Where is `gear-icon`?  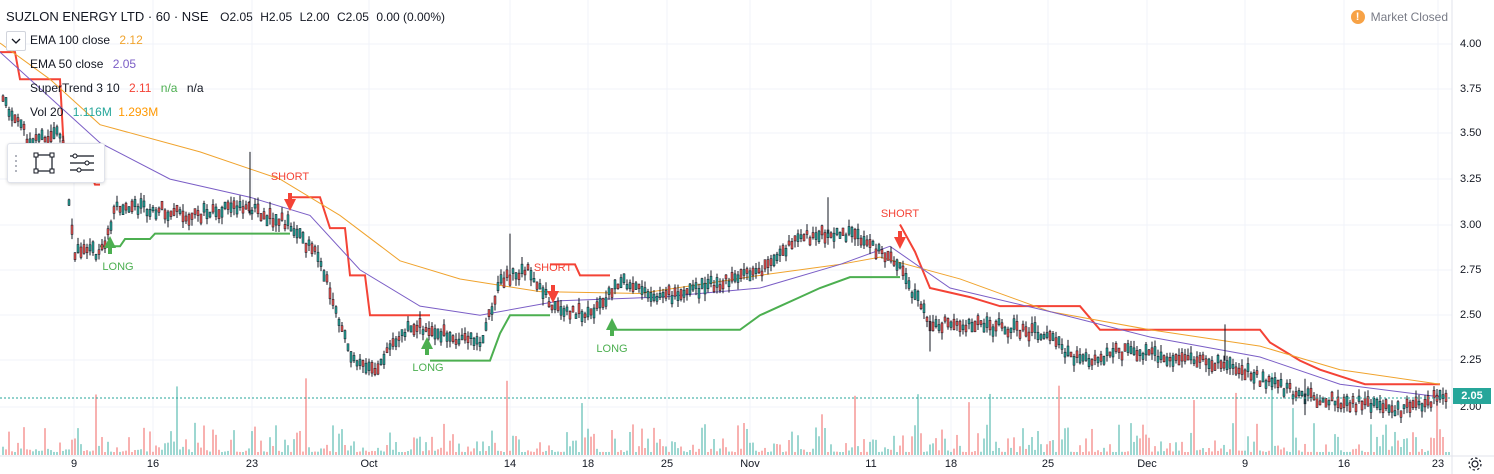 gear-icon is located at coordinates (1475, 464).